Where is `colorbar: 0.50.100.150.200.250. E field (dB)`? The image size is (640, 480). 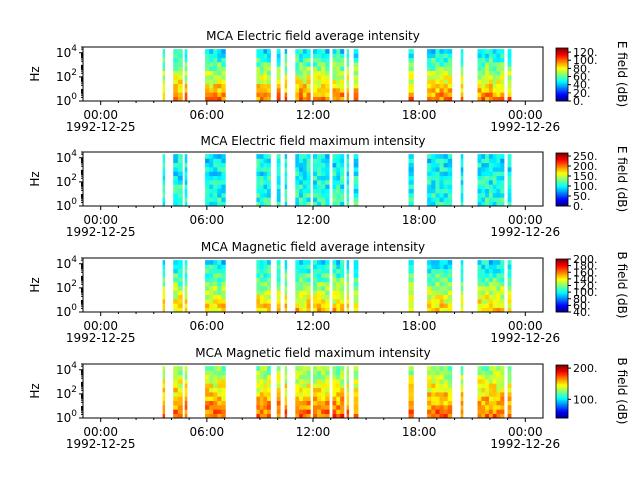
colorbar: 0.50.100.150.200.250. E field (dB) is located at coordinates (592, 179).